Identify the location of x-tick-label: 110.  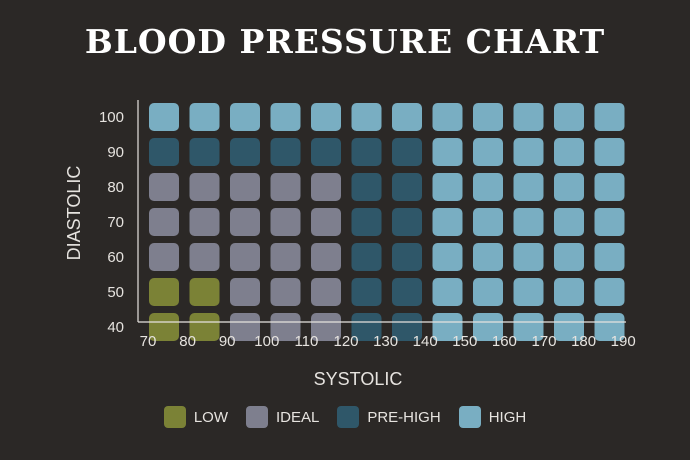
(306, 341).